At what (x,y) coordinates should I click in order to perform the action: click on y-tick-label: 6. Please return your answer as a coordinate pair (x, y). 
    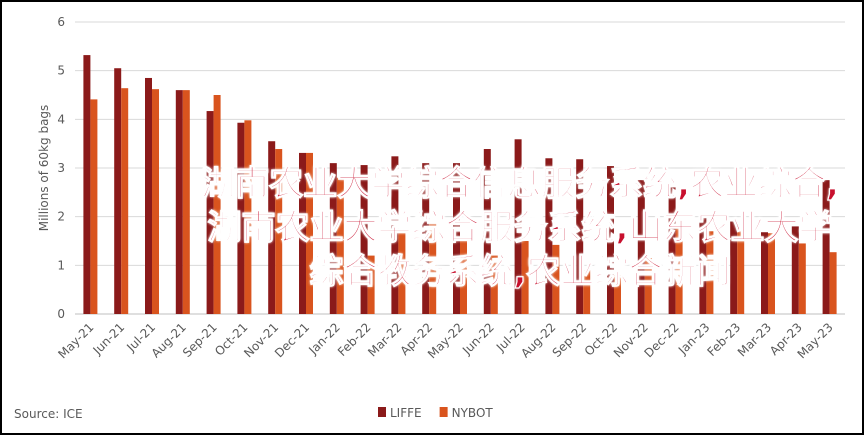
    Looking at the image, I should click on (61, 22).